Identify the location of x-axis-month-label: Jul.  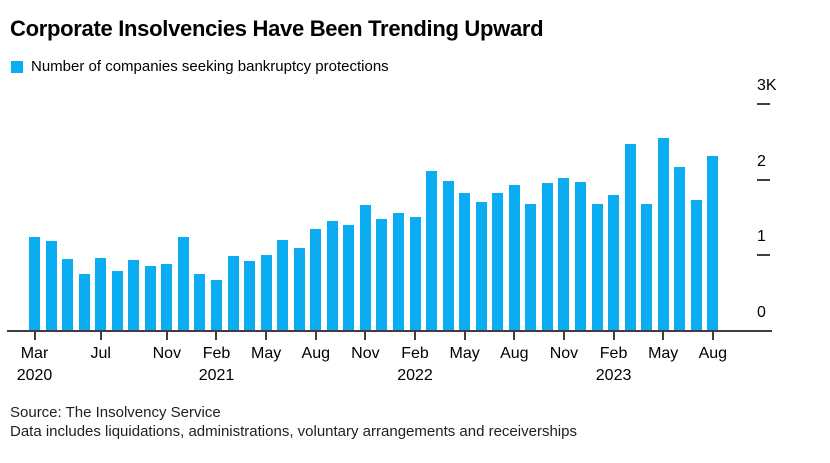
(100, 353).